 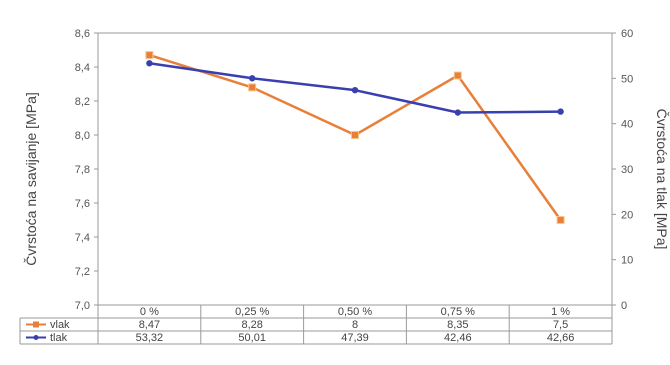 What do you see at coordinates (561, 338) in the screenshot?
I see `table-value-tlak: 42,66` at bounding box center [561, 338].